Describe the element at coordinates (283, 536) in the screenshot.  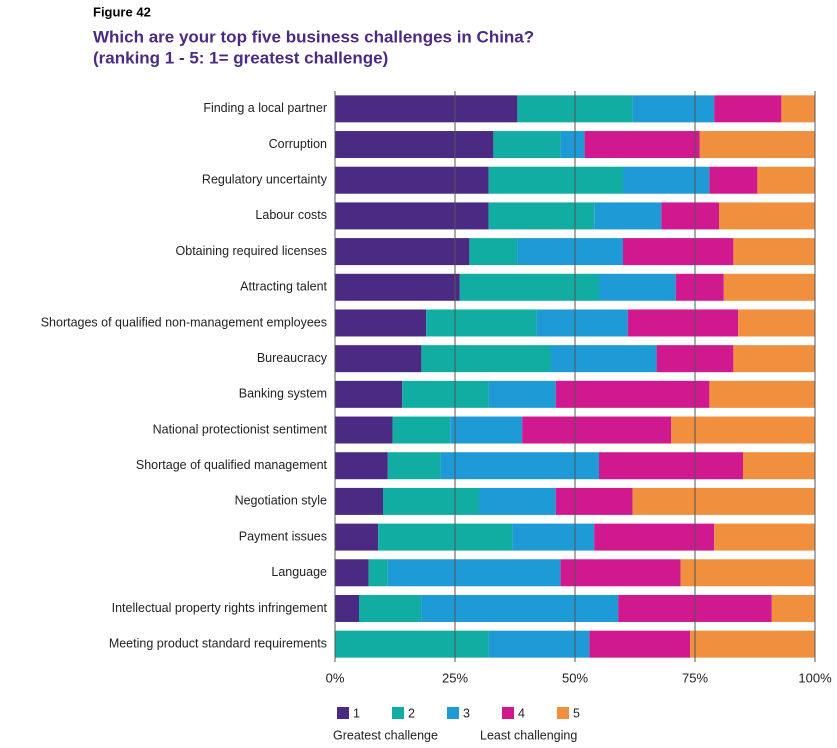
I see `y-tick-label: Payment issues` at that location.